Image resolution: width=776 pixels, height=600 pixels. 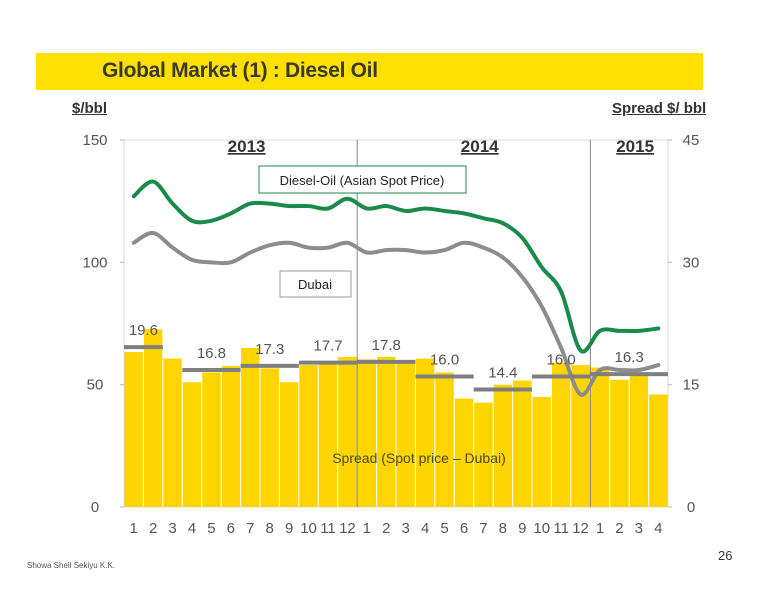 What do you see at coordinates (502, 373) in the screenshot?
I see `average-spread-label: 14.4` at bounding box center [502, 373].